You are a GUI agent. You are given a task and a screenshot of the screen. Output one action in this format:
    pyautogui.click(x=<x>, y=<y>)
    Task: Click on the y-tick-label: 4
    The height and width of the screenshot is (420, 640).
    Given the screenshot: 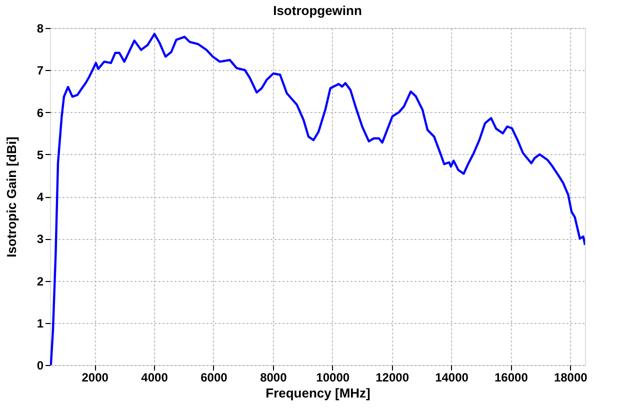 What is the action you would take?
    pyautogui.click(x=40, y=197)
    